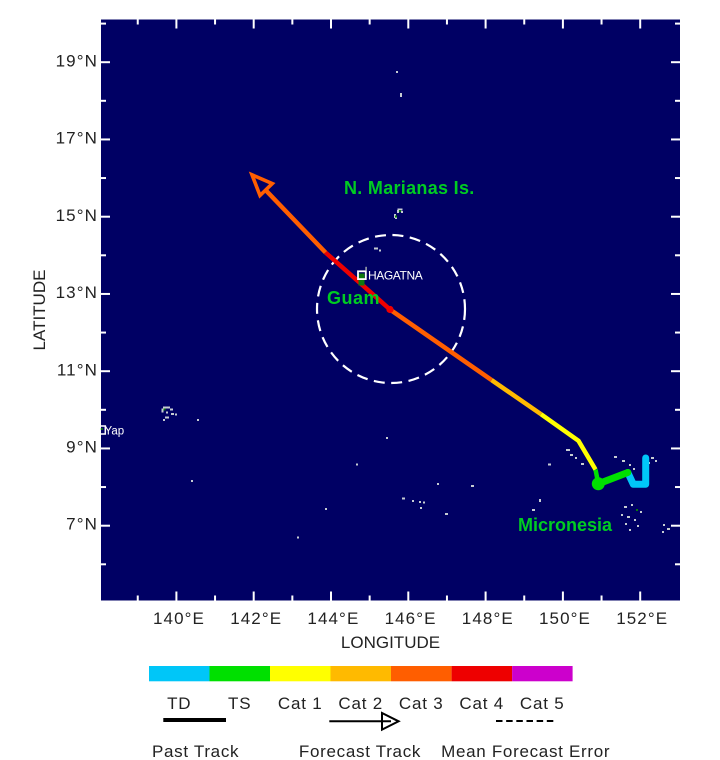  I want to click on svg-text: Forecast Track, so click(360, 751).